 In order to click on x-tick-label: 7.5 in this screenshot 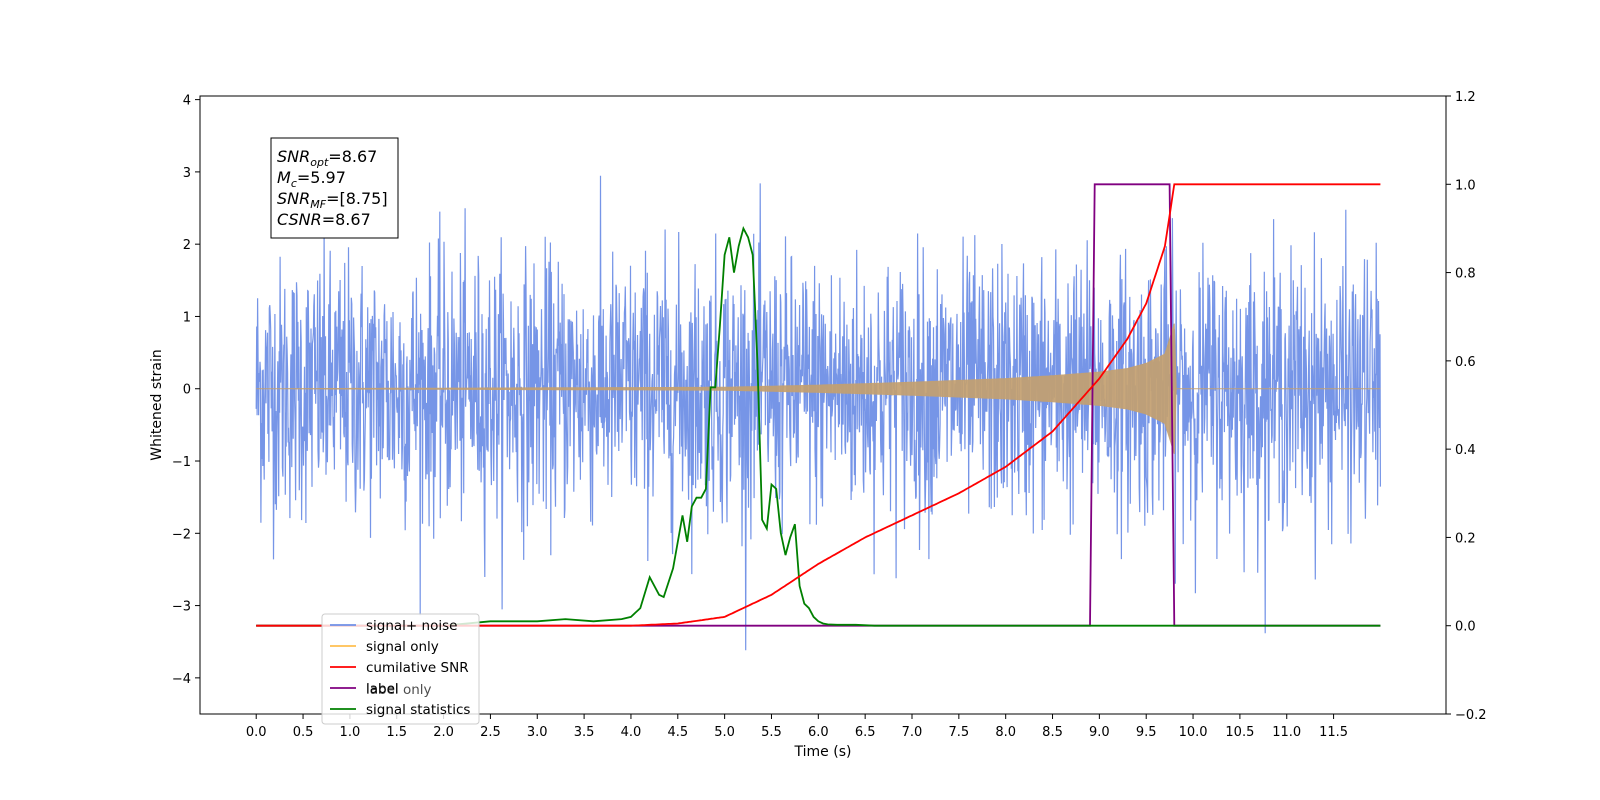, I will do `click(958, 732)`.